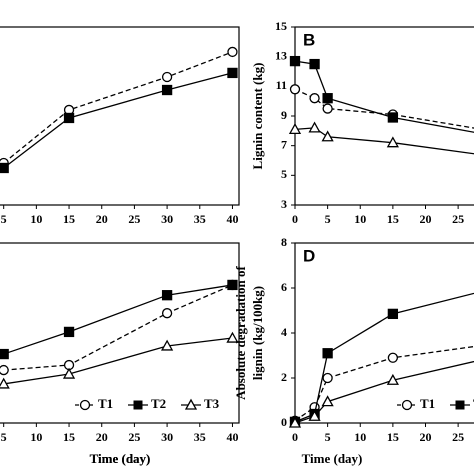 The height and width of the screenshot is (474, 474). Describe the element at coordinates (257, 116) in the screenshot. I see `y-axis-label: Lignin content (kg)` at that location.